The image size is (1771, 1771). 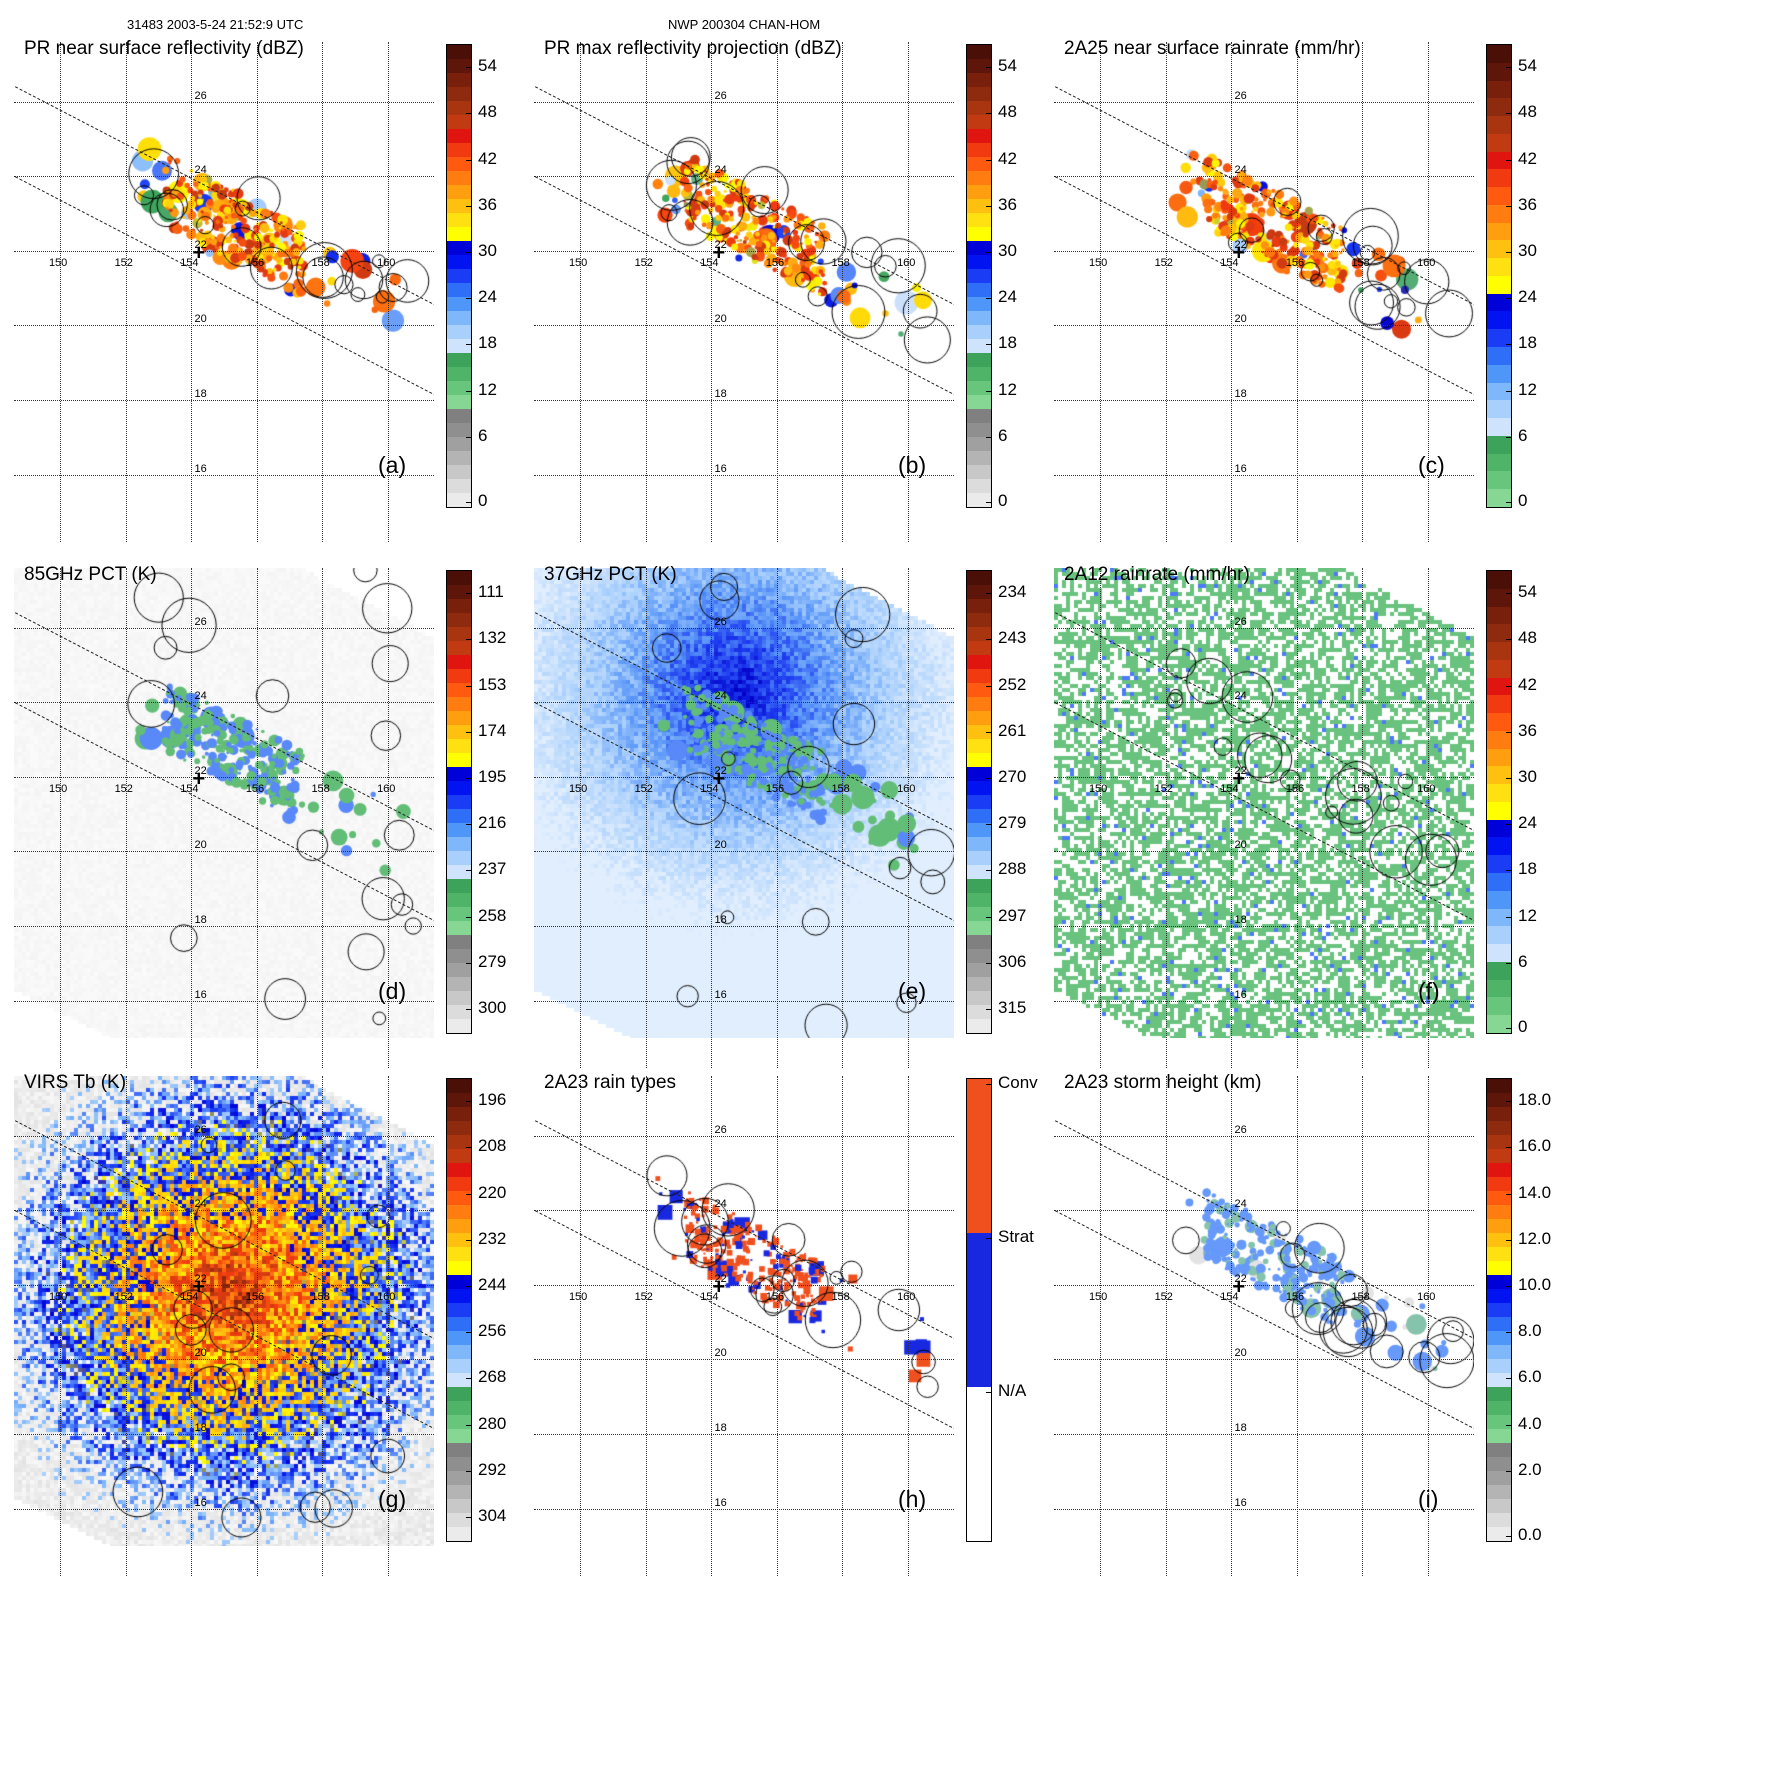 I want to click on lat-tick-label: 18, so click(x=200, y=920).